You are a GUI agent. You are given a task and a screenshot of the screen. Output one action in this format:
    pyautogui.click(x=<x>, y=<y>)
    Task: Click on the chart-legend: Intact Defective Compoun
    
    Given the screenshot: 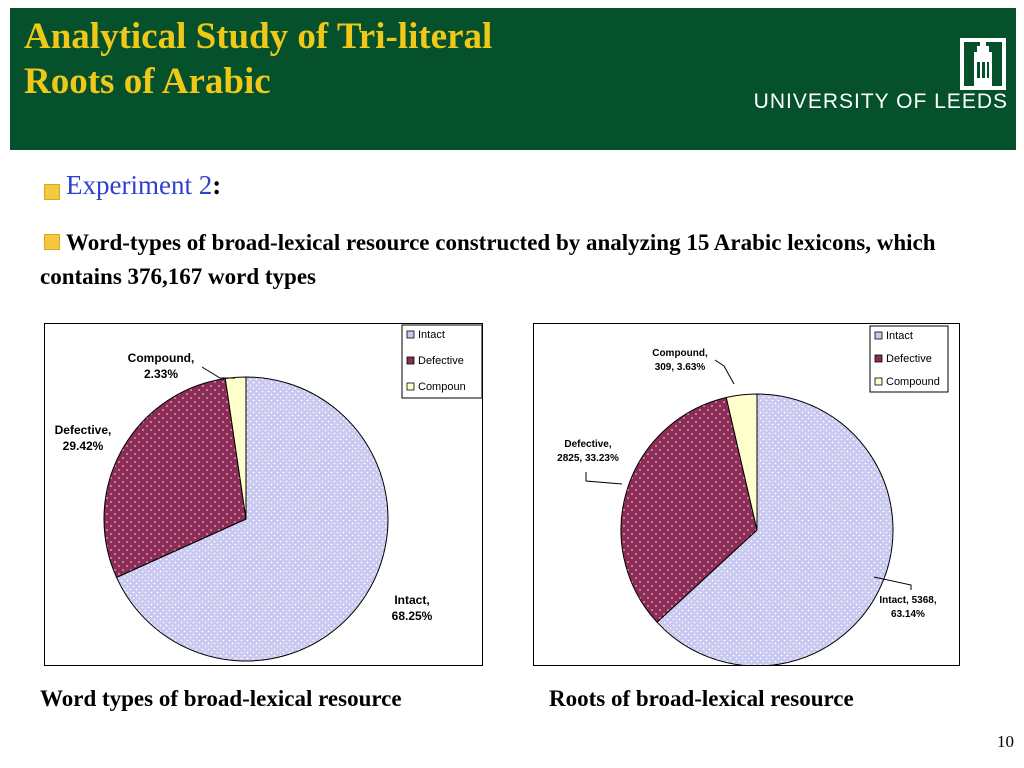 What is the action you would take?
    pyautogui.click(x=441, y=361)
    